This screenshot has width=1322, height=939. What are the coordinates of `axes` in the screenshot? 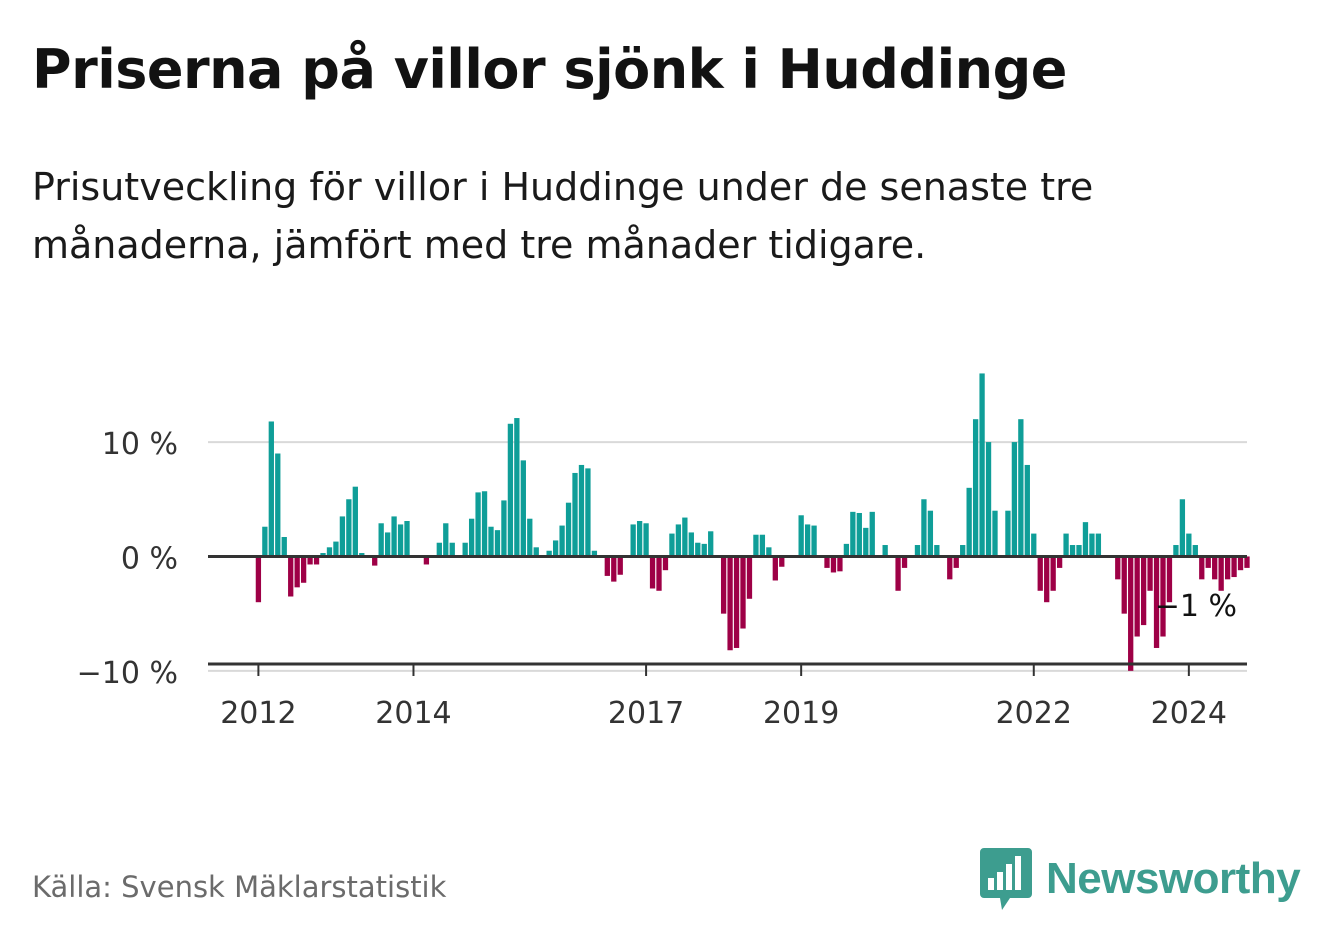 It's located at (727, 615).